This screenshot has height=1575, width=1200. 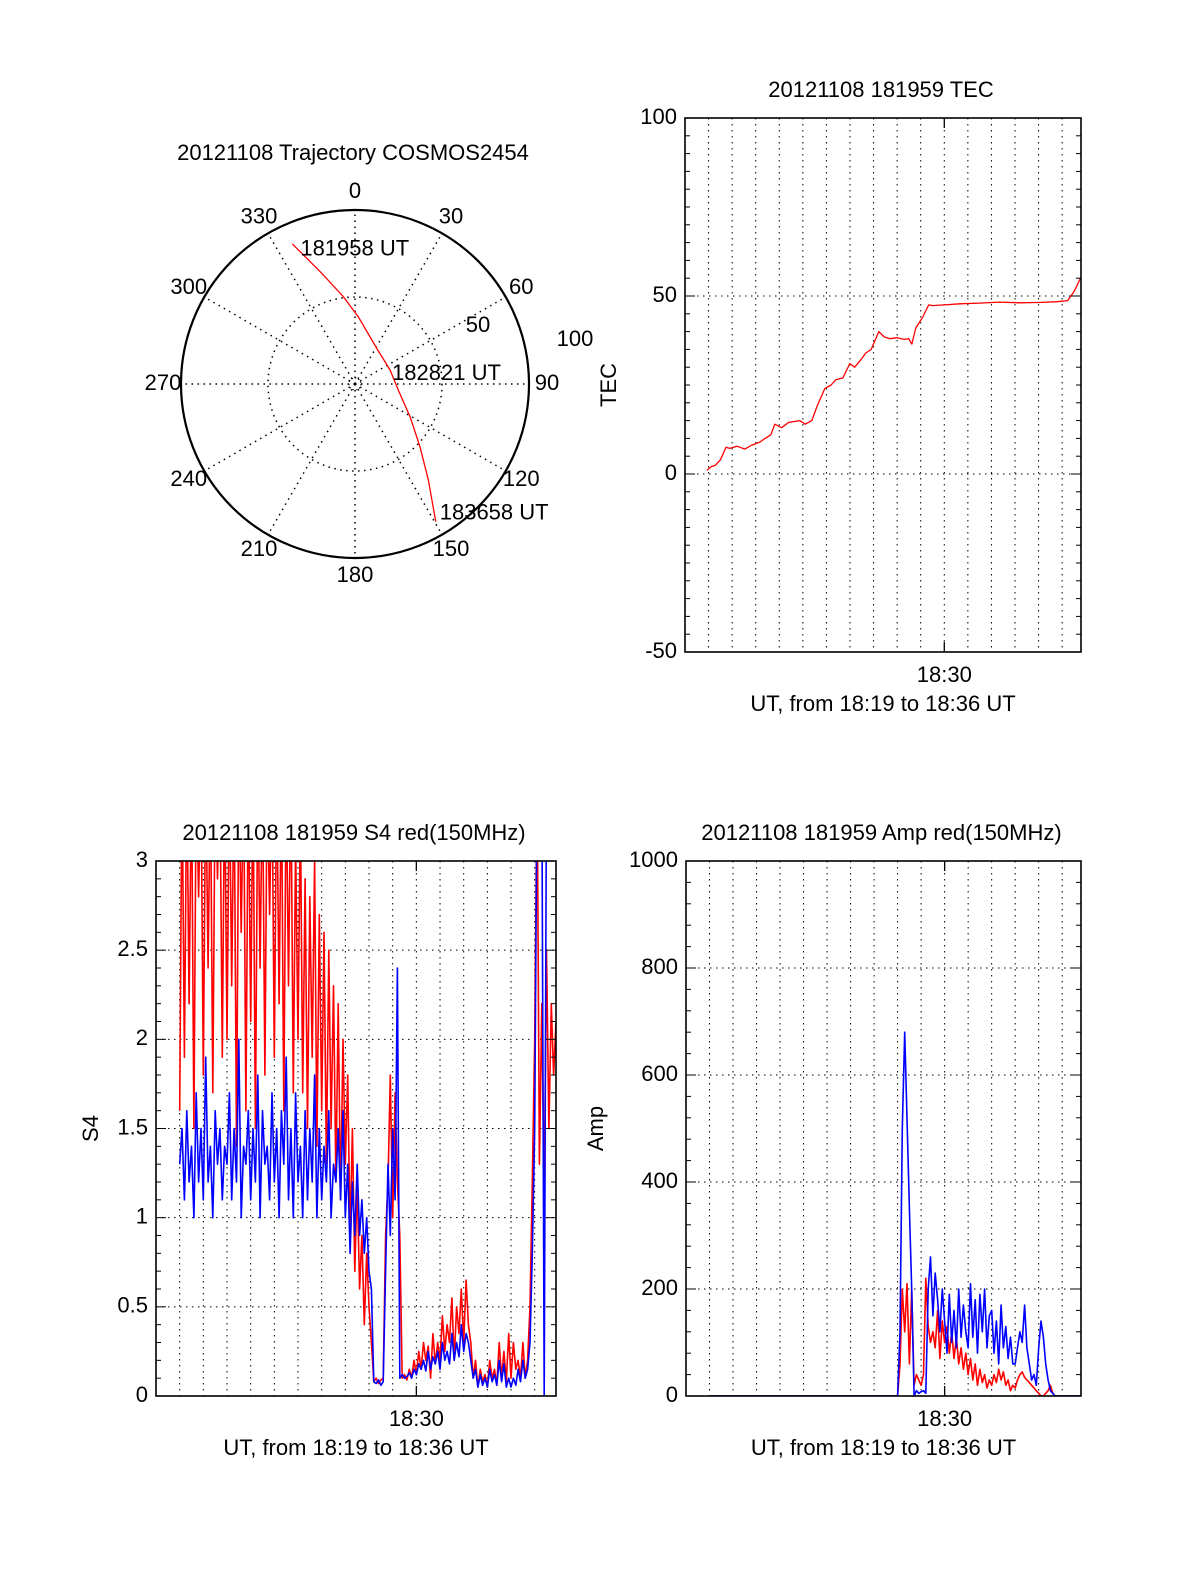 I want to click on polar-angle-label: 60, so click(x=521, y=286).